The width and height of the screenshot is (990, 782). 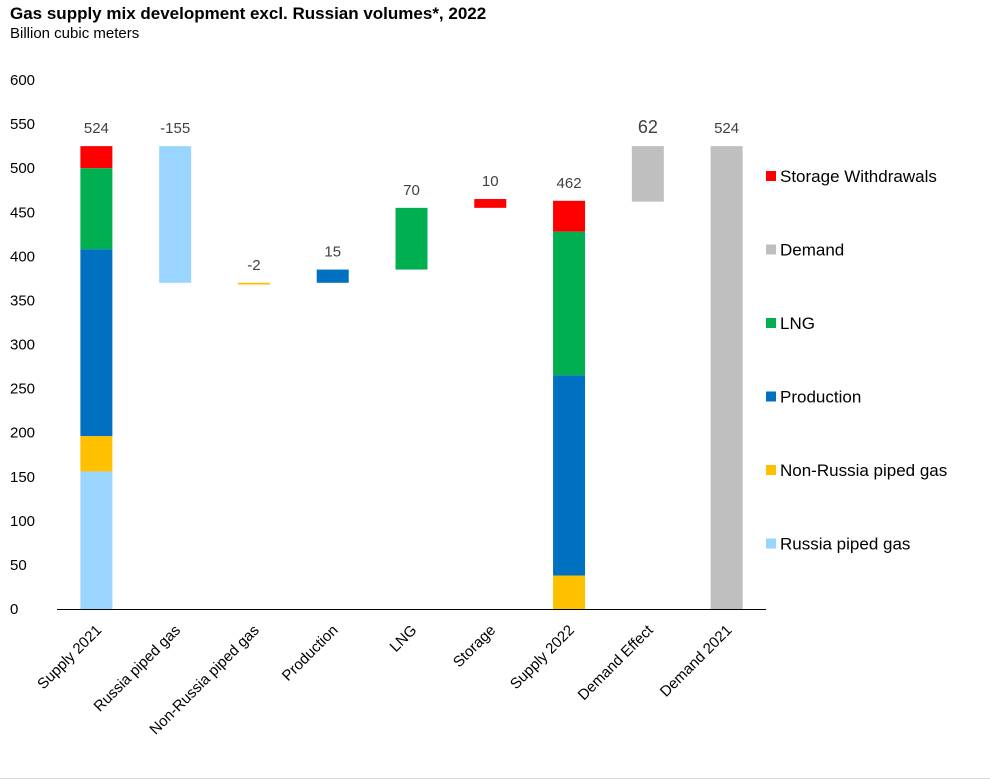 I want to click on data-label: 15, so click(x=332, y=252).